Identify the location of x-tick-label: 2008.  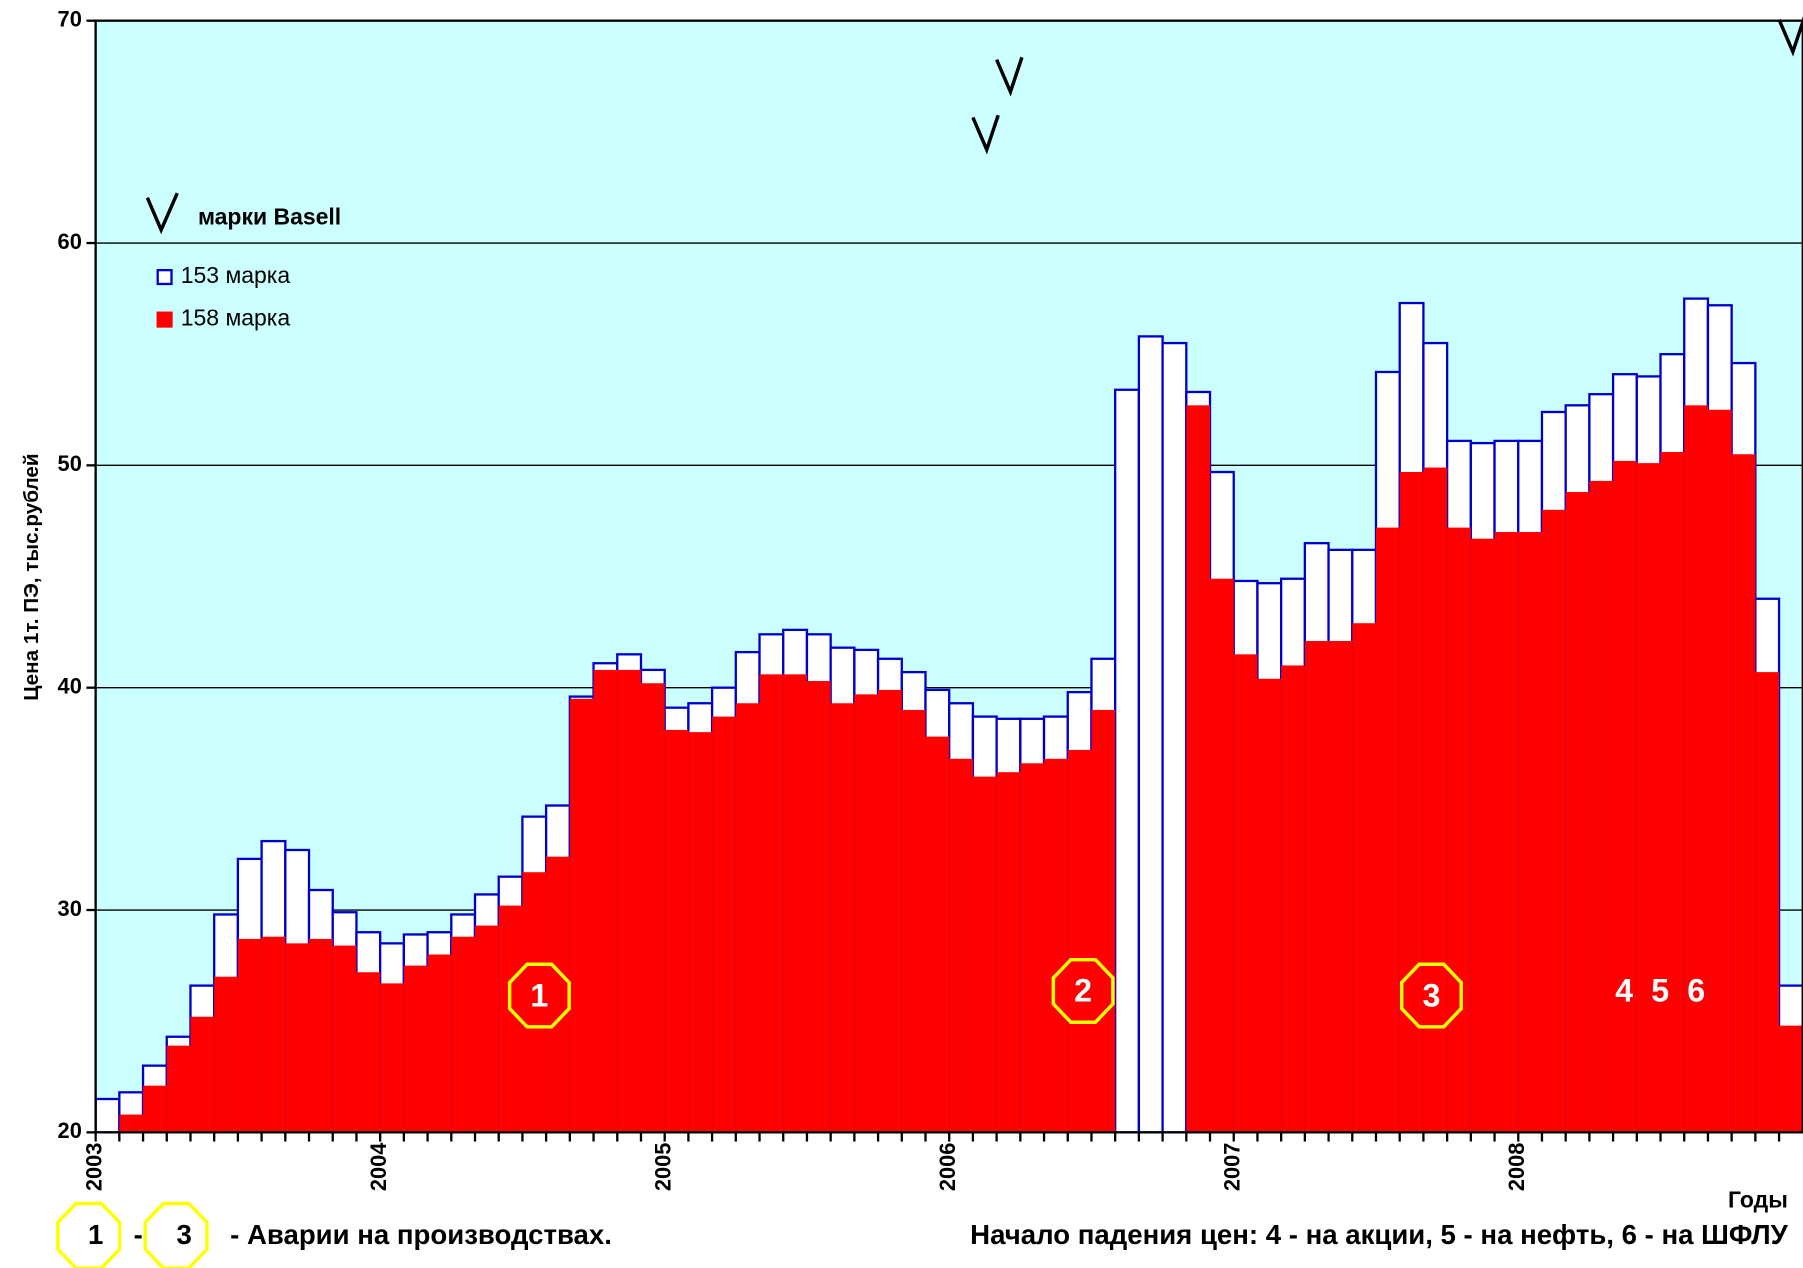
(1516, 1167).